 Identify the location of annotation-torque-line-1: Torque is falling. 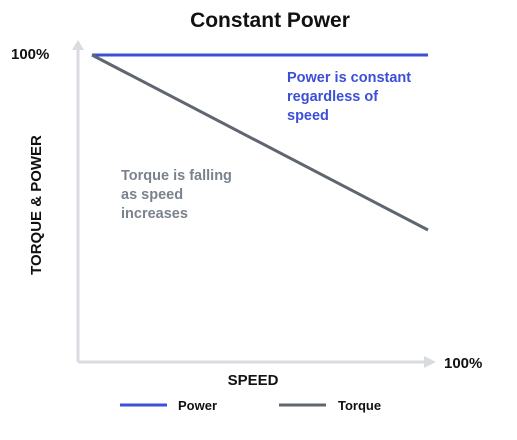
(176, 176).